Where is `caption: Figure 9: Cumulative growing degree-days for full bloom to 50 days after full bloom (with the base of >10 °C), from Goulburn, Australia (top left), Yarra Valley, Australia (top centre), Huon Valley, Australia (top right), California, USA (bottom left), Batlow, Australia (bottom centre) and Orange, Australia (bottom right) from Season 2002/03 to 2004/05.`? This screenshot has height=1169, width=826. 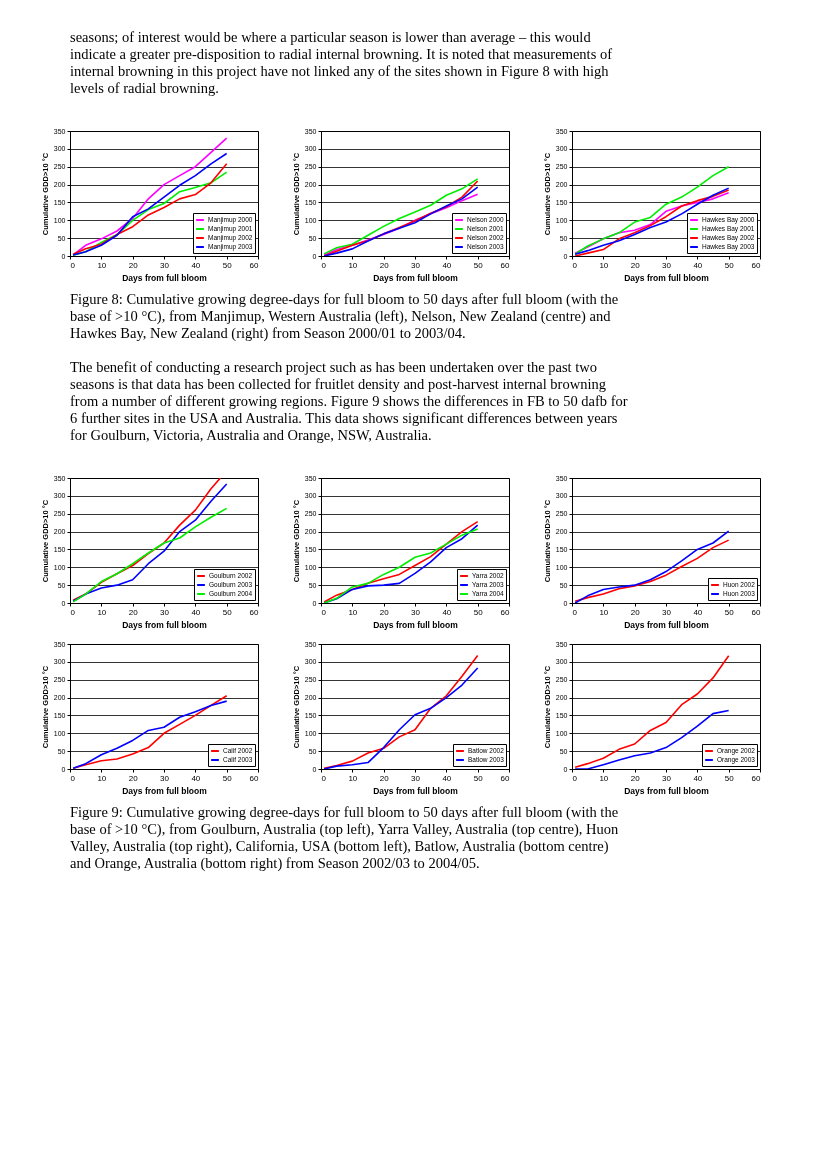 caption: Figure 9: Cumulative growing degree-days for full bloom to 50 days after full bloom (with the base of >10 °C), from Goulburn, Australia (top left), Yarra Valley, Australia (top centre), Huon Valley, Australia (top right), California, USA (bottom left), Batlow, Australia (bottom centre) and Orange, Australia (bottom right) from Season 2002/03 to 2004/05. is located at coordinates (345, 838).